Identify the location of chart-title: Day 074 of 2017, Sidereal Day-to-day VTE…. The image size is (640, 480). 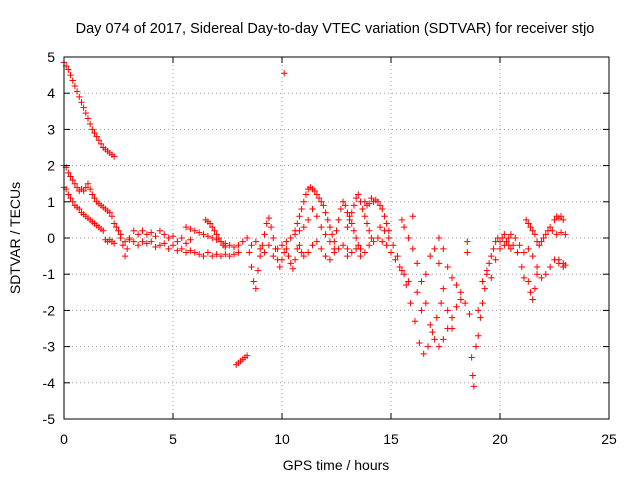
(335, 29).